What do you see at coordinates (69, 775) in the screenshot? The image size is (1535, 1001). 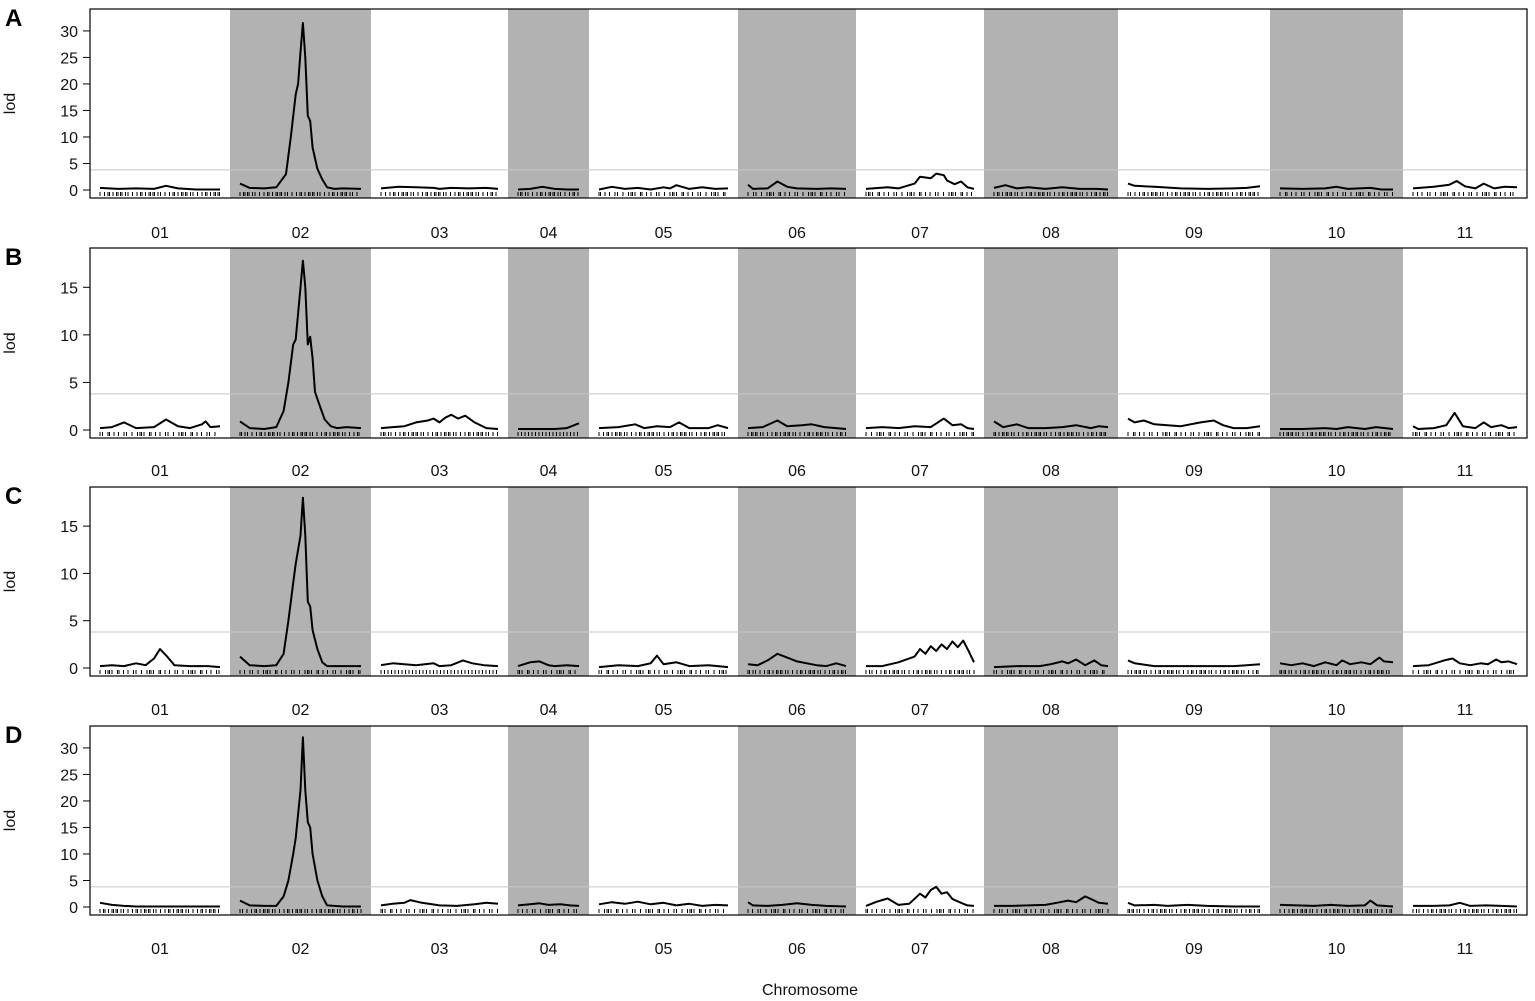 I see `y-tick-label: 25` at bounding box center [69, 775].